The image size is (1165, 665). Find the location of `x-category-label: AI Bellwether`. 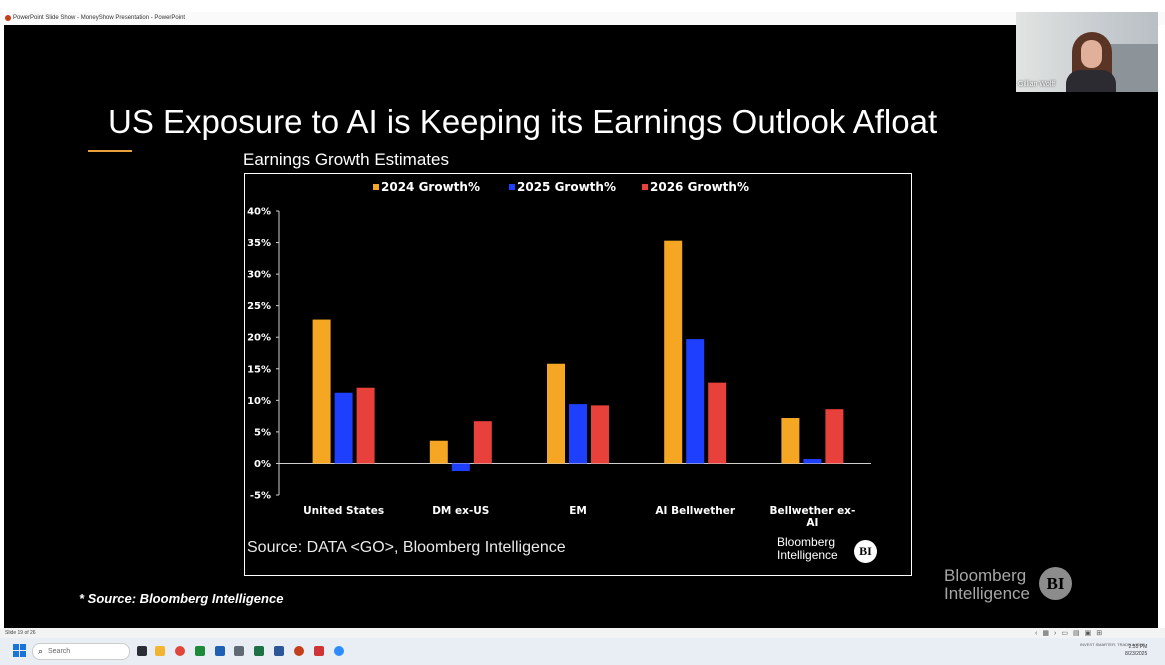

x-category-label: AI Bellwether is located at coordinates (695, 511).